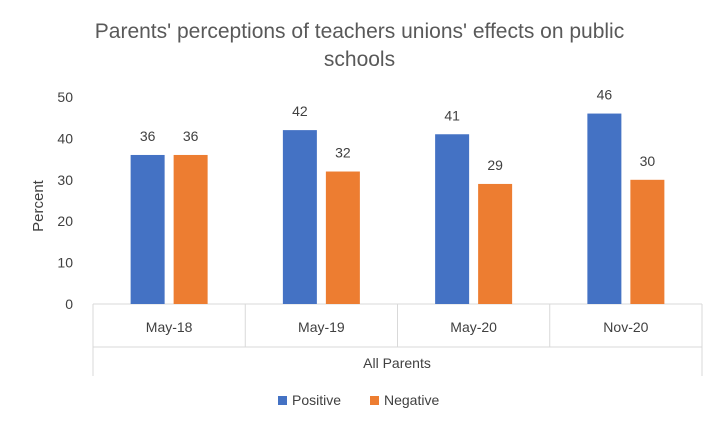 The width and height of the screenshot is (719, 431). What do you see at coordinates (300, 111) in the screenshot?
I see `data-label: 42` at bounding box center [300, 111].